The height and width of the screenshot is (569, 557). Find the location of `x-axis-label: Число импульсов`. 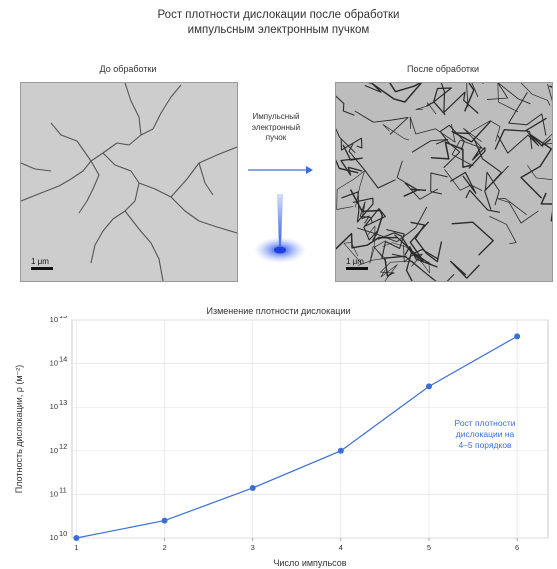

x-axis-label: Число импульсов is located at coordinates (309, 563).